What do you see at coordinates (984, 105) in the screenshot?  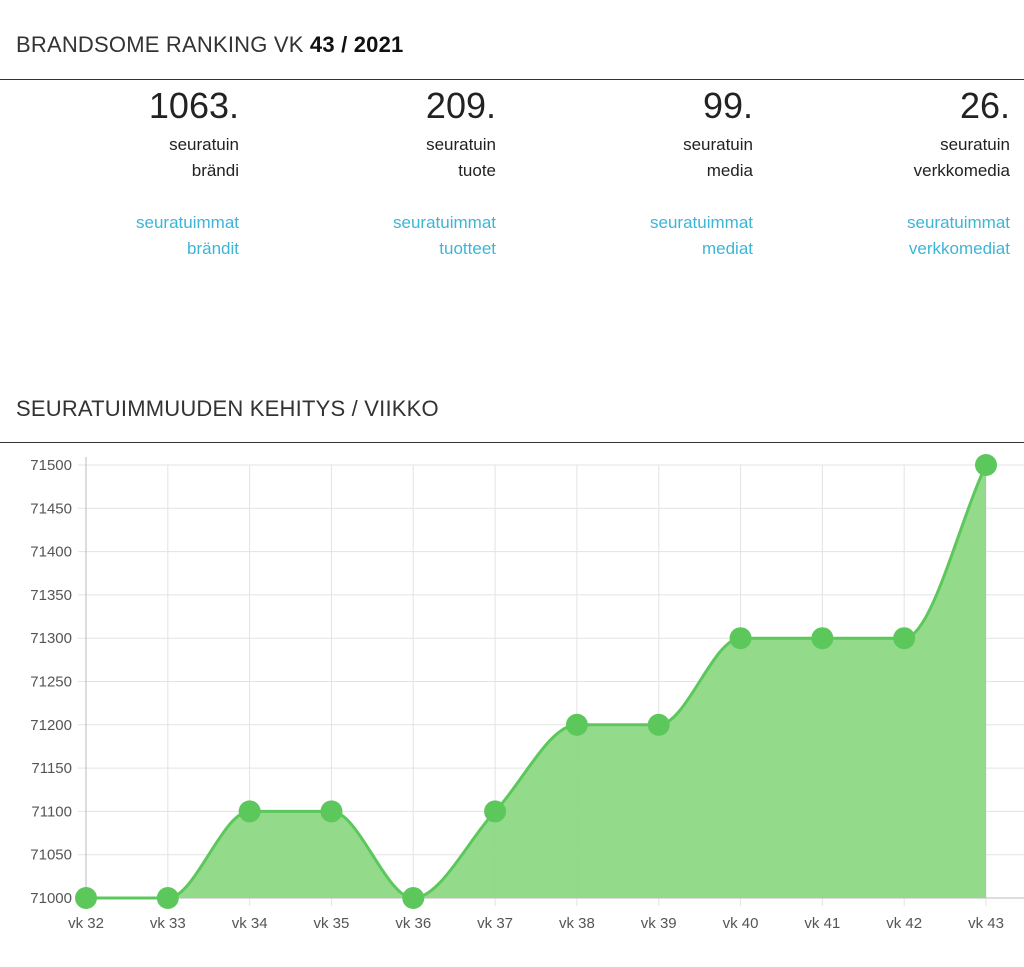 I see `stat-rank: 26.` at bounding box center [984, 105].